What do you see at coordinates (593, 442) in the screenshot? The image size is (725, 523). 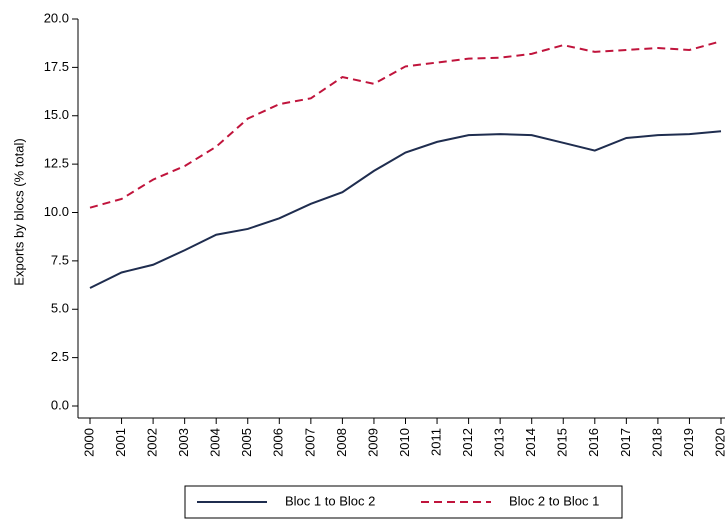 I see `x-tick-label: 2016` at bounding box center [593, 442].